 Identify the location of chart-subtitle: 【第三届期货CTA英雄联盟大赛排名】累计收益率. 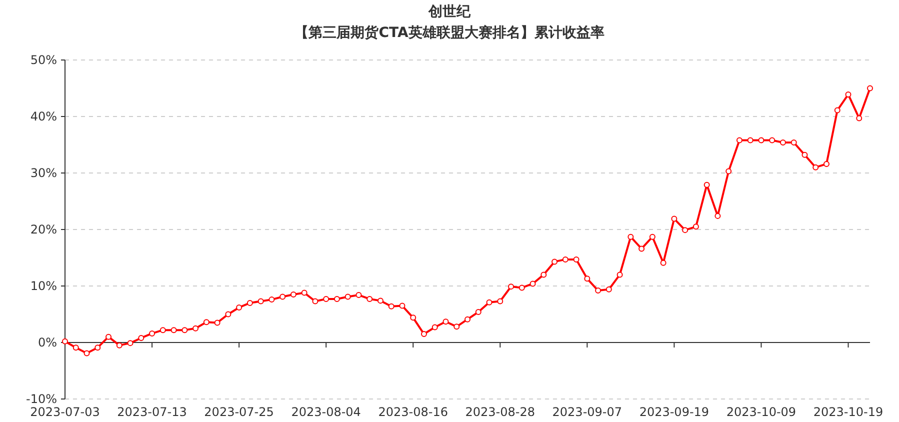
(449, 32).